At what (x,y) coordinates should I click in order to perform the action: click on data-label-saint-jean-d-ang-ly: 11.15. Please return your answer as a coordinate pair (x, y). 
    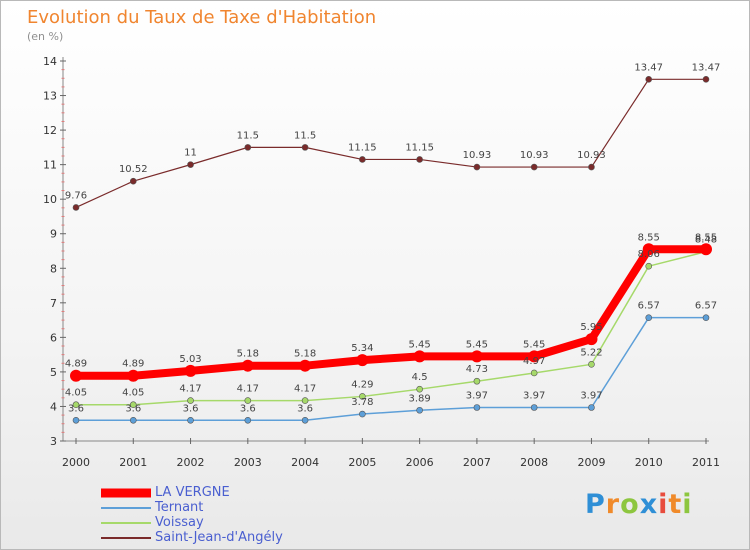
    Looking at the image, I should click on (362, 147).